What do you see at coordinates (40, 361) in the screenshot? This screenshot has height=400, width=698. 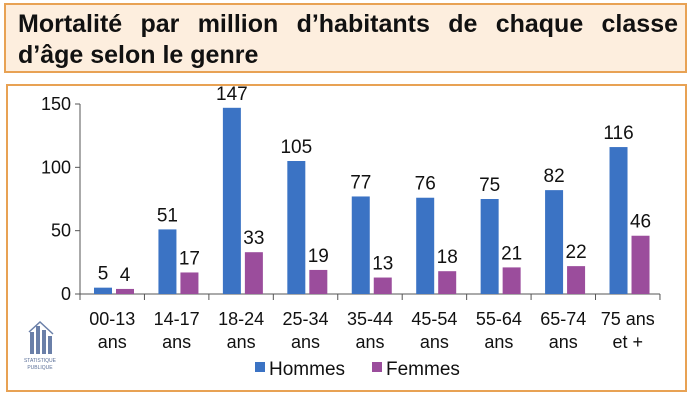 I see `svg-text: STATISTIQUE` at bounding box center [40, 361].